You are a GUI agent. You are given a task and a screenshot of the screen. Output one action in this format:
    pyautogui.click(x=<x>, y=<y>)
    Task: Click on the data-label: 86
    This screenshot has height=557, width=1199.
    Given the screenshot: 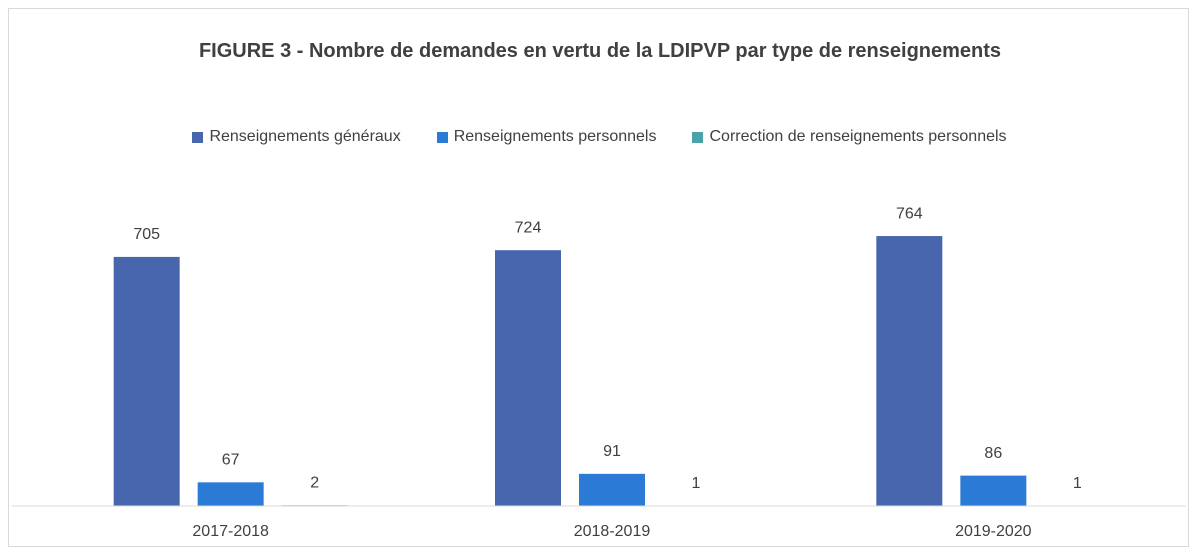 What is the action you would take?
    pyautogui.click(x=993, y=453)
    